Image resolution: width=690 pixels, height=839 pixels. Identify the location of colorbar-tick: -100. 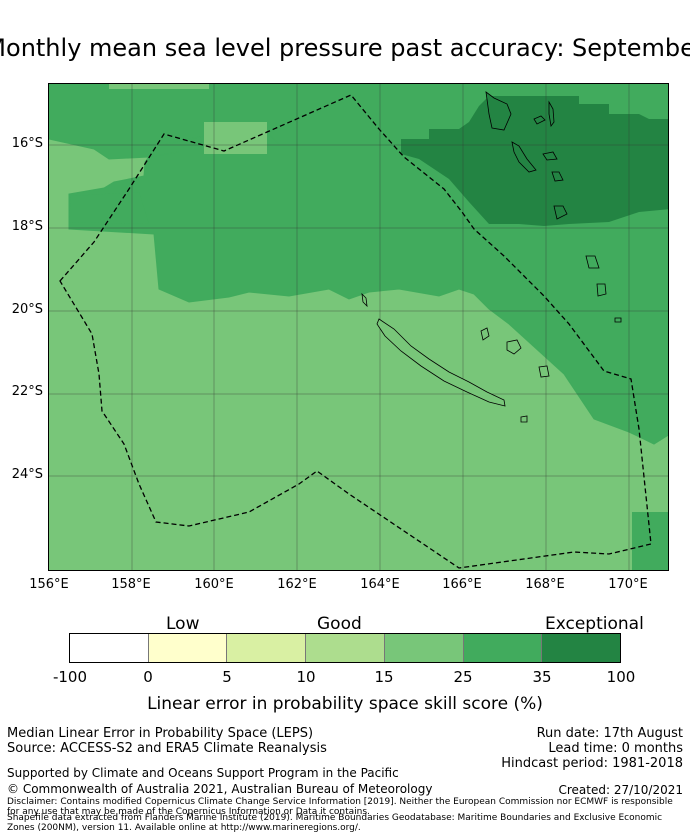
(70, 677).